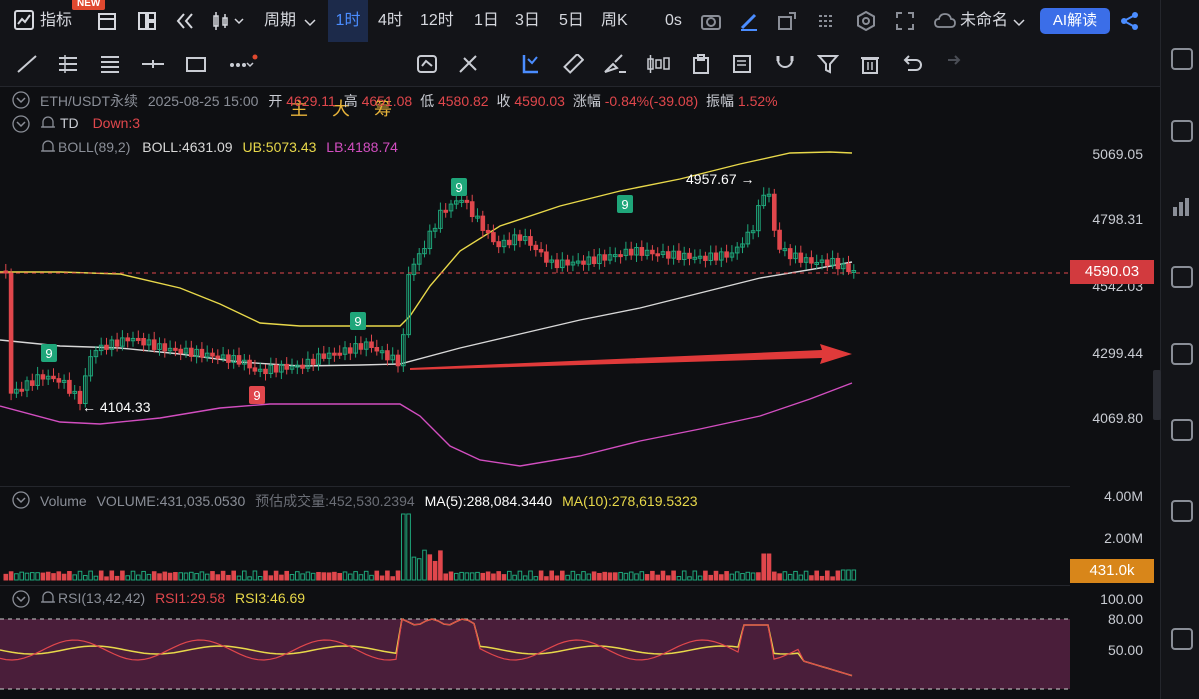  I want to click on indicator-button: 指标, so click(56, 20).